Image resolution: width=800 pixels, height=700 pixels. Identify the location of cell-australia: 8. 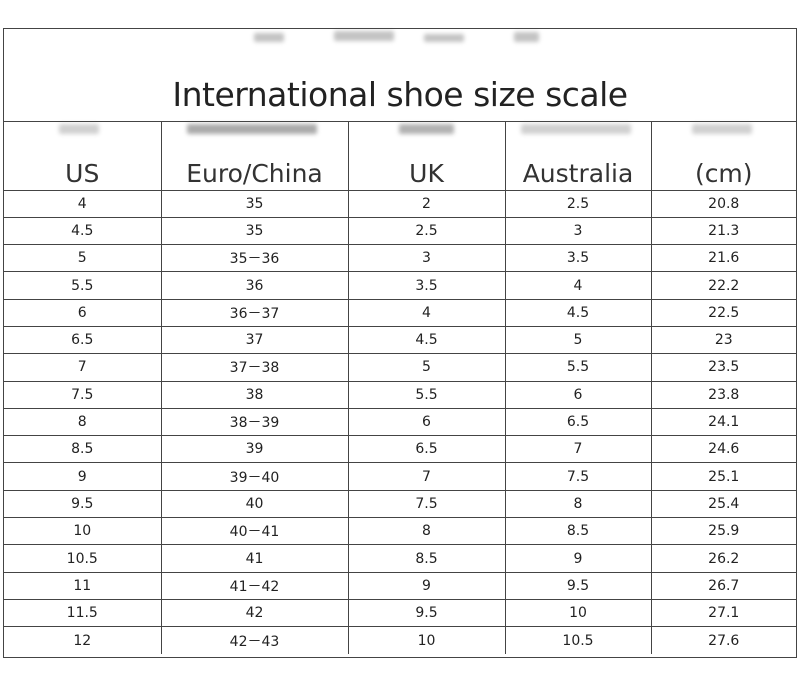
(578, 504).